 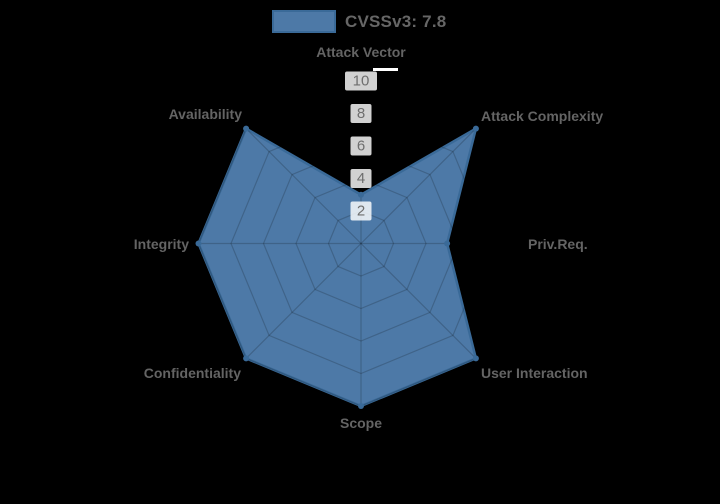 What do you see at coordinates (361, 52) in the screenshot?
I see `axis-label-attack-vector: Attack Vector` at bounding box center [361, 52].